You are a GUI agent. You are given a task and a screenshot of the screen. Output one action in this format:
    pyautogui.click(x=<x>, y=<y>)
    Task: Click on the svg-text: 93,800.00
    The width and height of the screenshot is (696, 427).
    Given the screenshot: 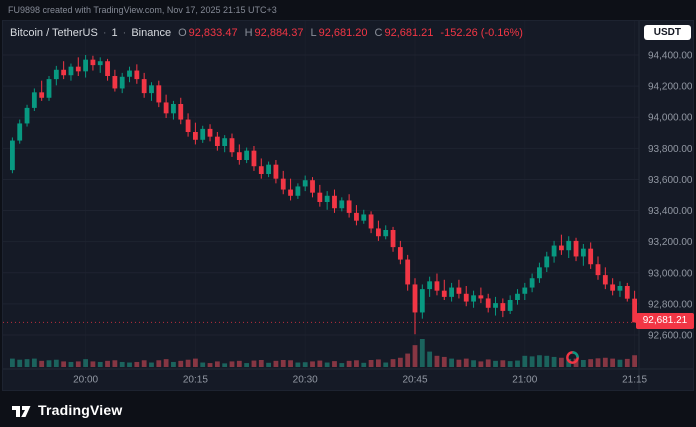 What is the action you would take?
    pyautogui.click(x=670, y=149)
    